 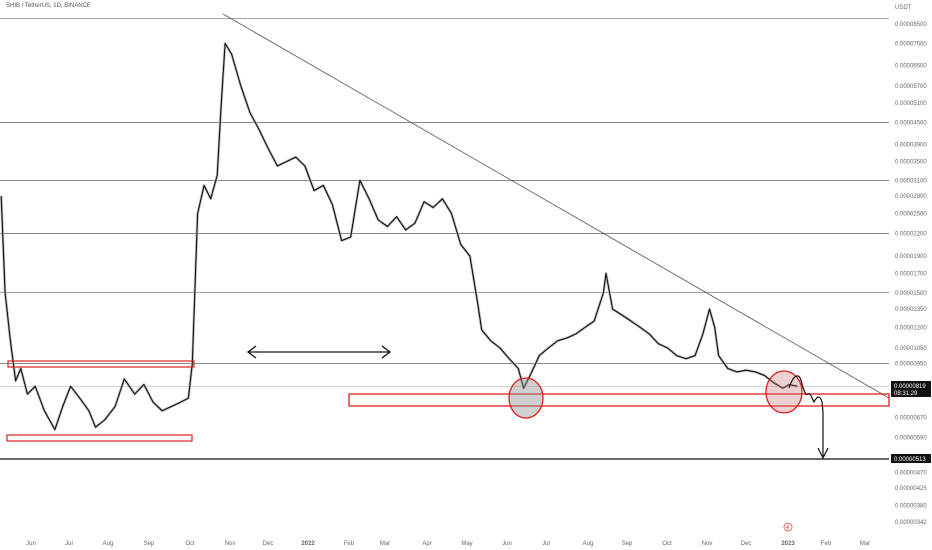 What do you see at coordinates (911, 44) in the screenshot?
I see `price-tick-label: 0.00007500` at bounding box center [911, 44].